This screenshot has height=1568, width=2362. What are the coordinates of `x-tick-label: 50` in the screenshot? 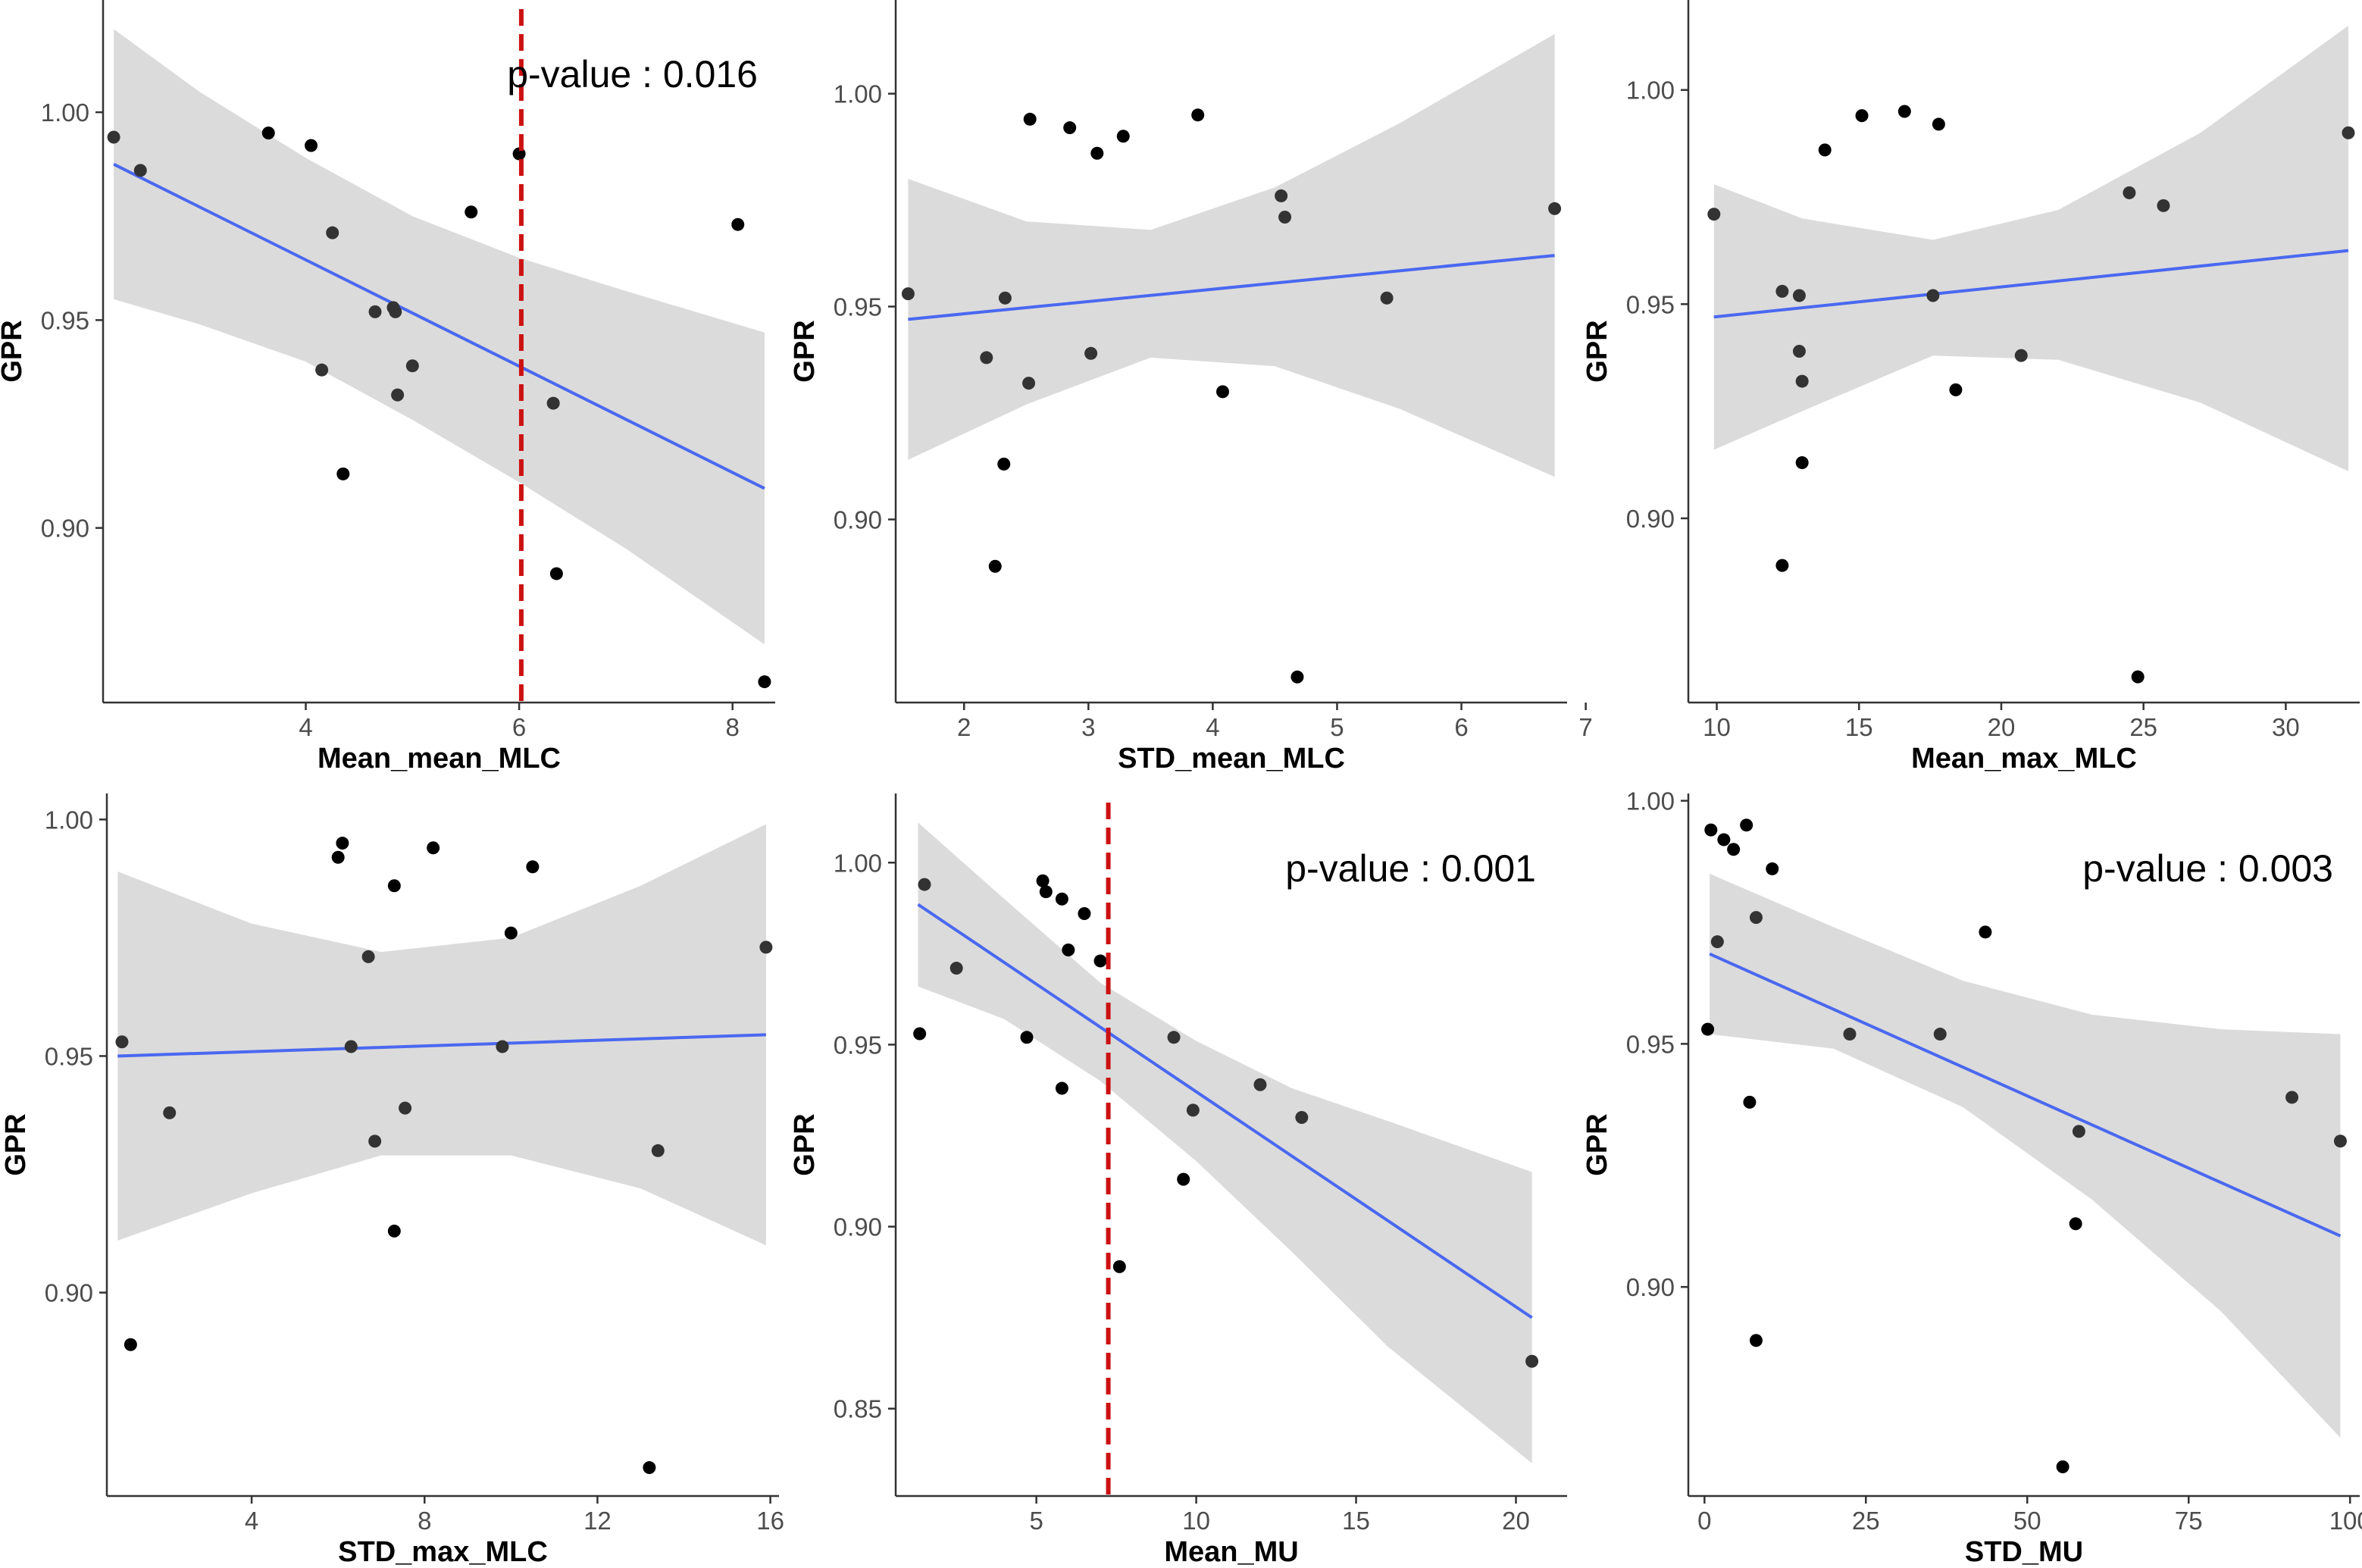 It's located at (2027, 1521).